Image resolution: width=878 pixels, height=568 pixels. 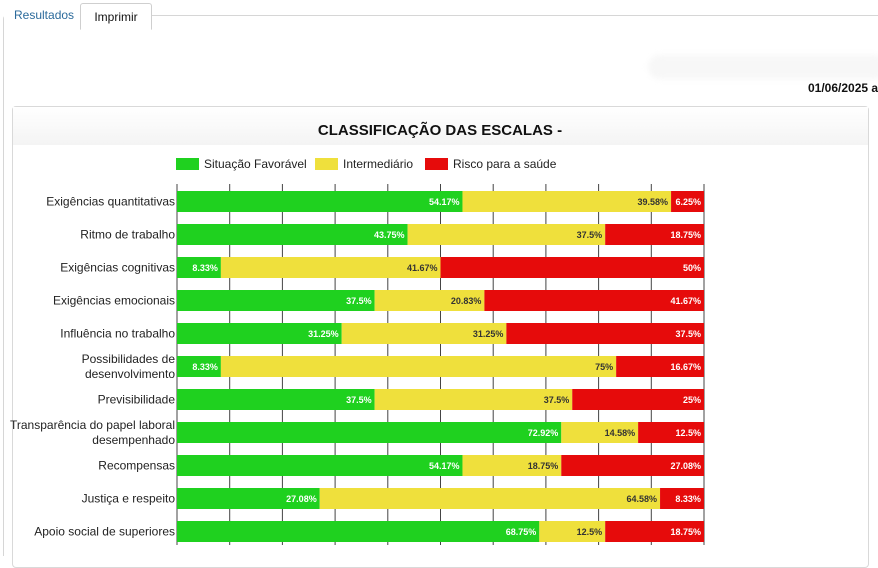 What do you see at coordinates (116, 16) in the screenshot?
I see `tab-imprimir: Imprimir` at bounding box center [116, 16].